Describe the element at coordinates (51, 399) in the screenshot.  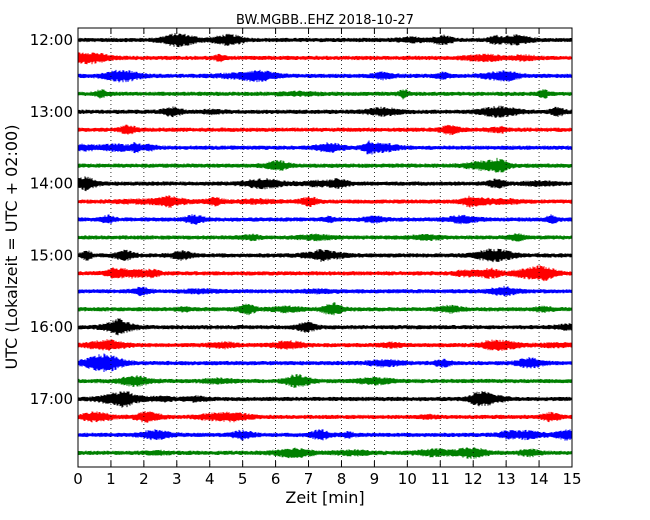
I see `y-tick-label: 17:00` at that location.